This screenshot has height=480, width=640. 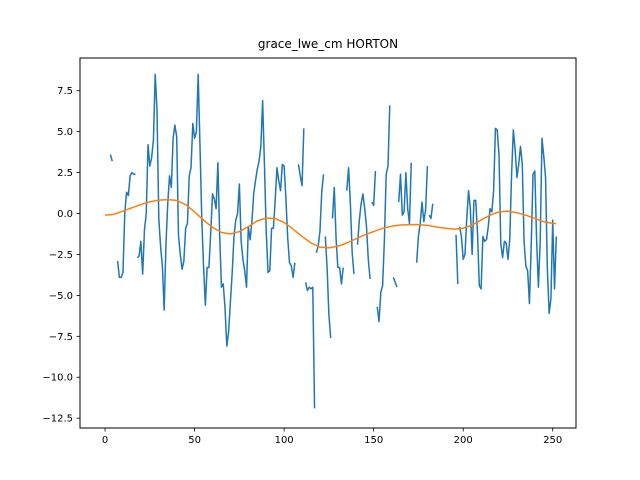 What do you see at coordinates (373, 440) in the screenshot?
I see `x-tick-label: 150` at bounding box center [373, 440].